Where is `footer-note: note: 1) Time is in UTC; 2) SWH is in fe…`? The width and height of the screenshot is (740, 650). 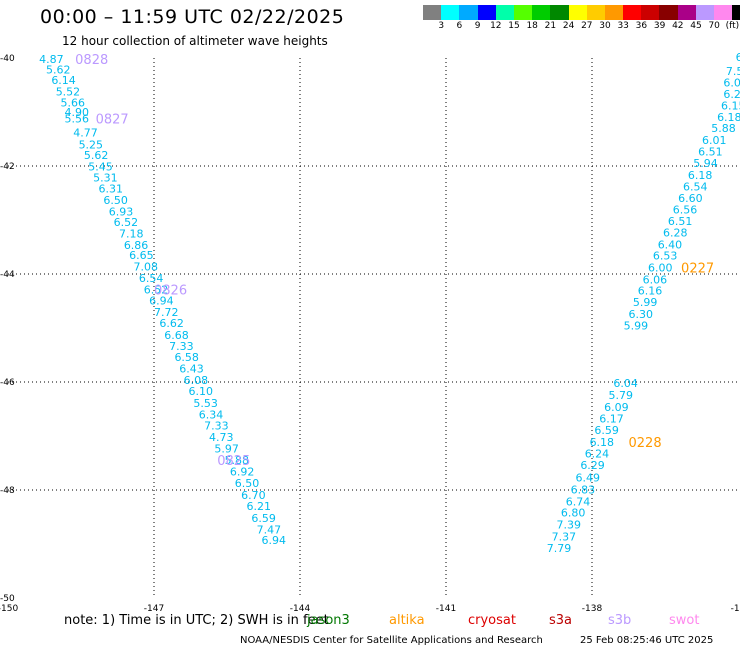 footer-note: note: 1) Time is in UTC; 2) SWH is in fe… is located at coordinates (196, 620).